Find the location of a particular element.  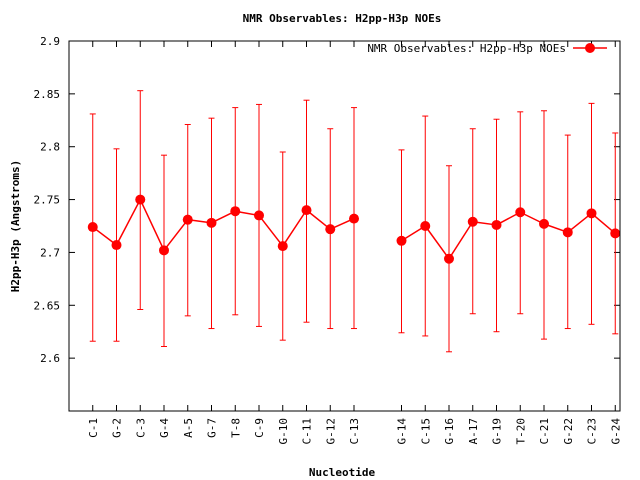

x-tick-label: G-16 is located at coordinates (449, 431).